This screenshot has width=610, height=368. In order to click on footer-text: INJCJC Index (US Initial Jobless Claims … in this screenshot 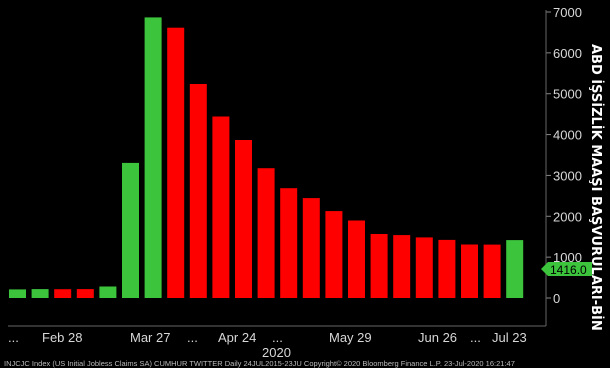, I will do `click(259, 363)`.